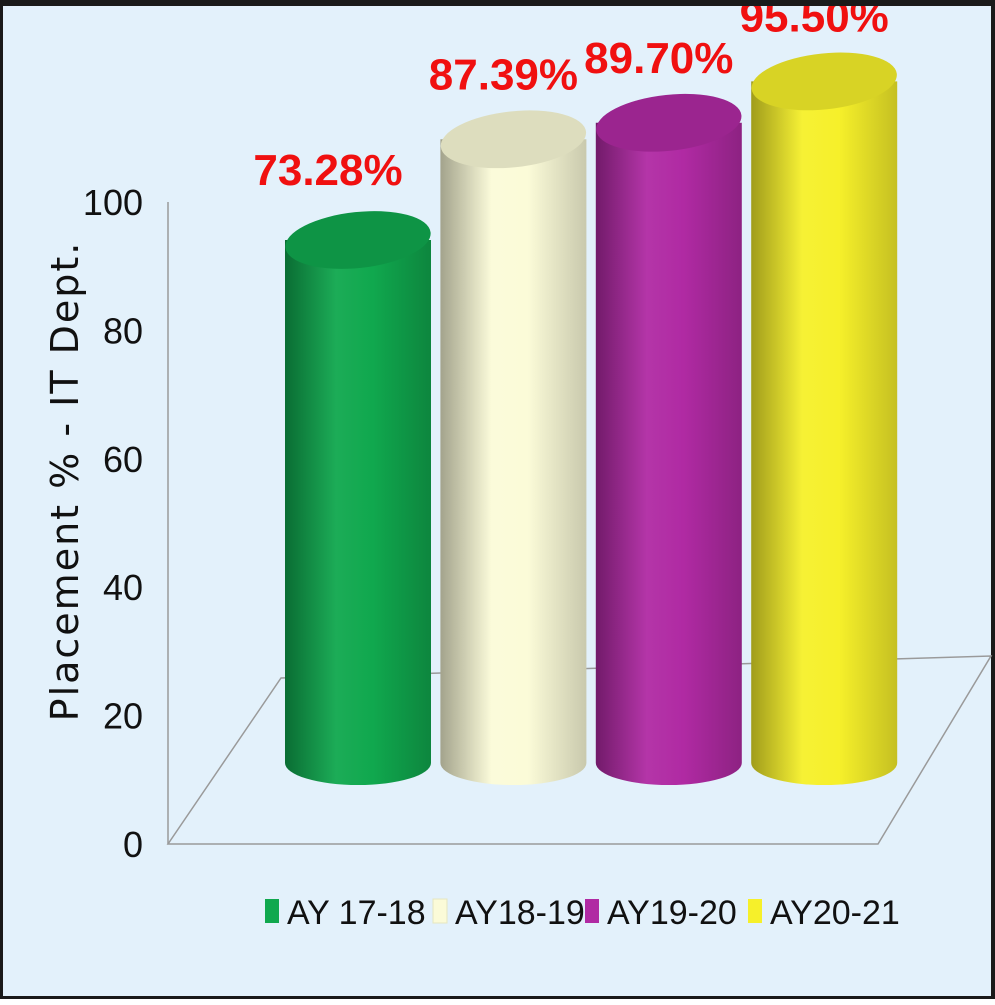  I want to click on legend-label: AY18-19, so click(520, 913).